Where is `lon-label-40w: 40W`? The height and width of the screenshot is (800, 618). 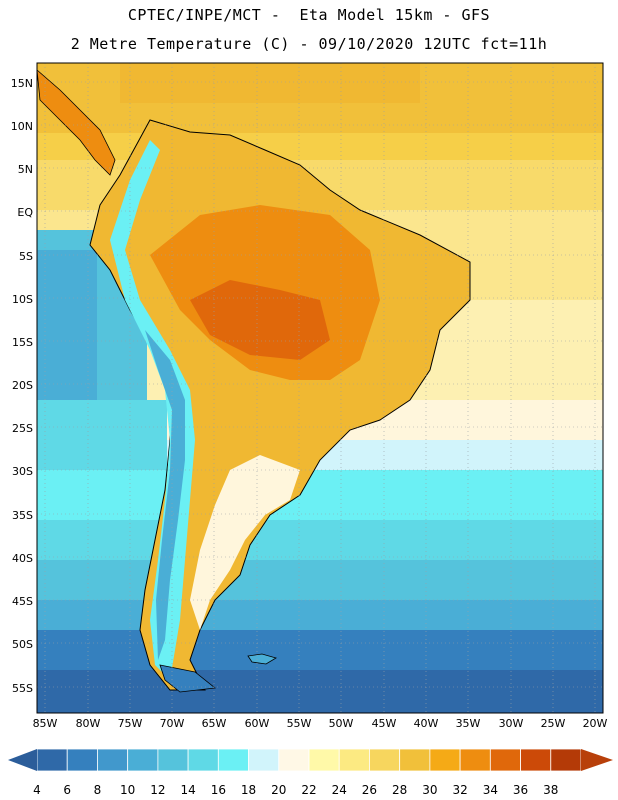 lon-label-40w: 40W is located at coordinates (426, 723).